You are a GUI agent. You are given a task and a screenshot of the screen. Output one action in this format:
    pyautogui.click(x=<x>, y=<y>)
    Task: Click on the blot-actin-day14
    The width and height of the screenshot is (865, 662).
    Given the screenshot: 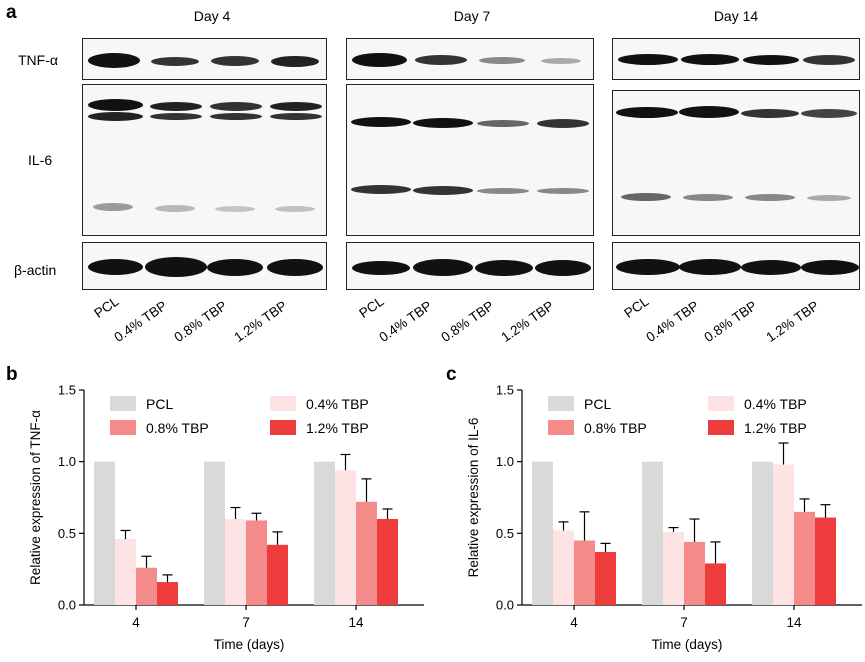 What is the action you would take?
    pyautogui.click(x=736, y=266)
    